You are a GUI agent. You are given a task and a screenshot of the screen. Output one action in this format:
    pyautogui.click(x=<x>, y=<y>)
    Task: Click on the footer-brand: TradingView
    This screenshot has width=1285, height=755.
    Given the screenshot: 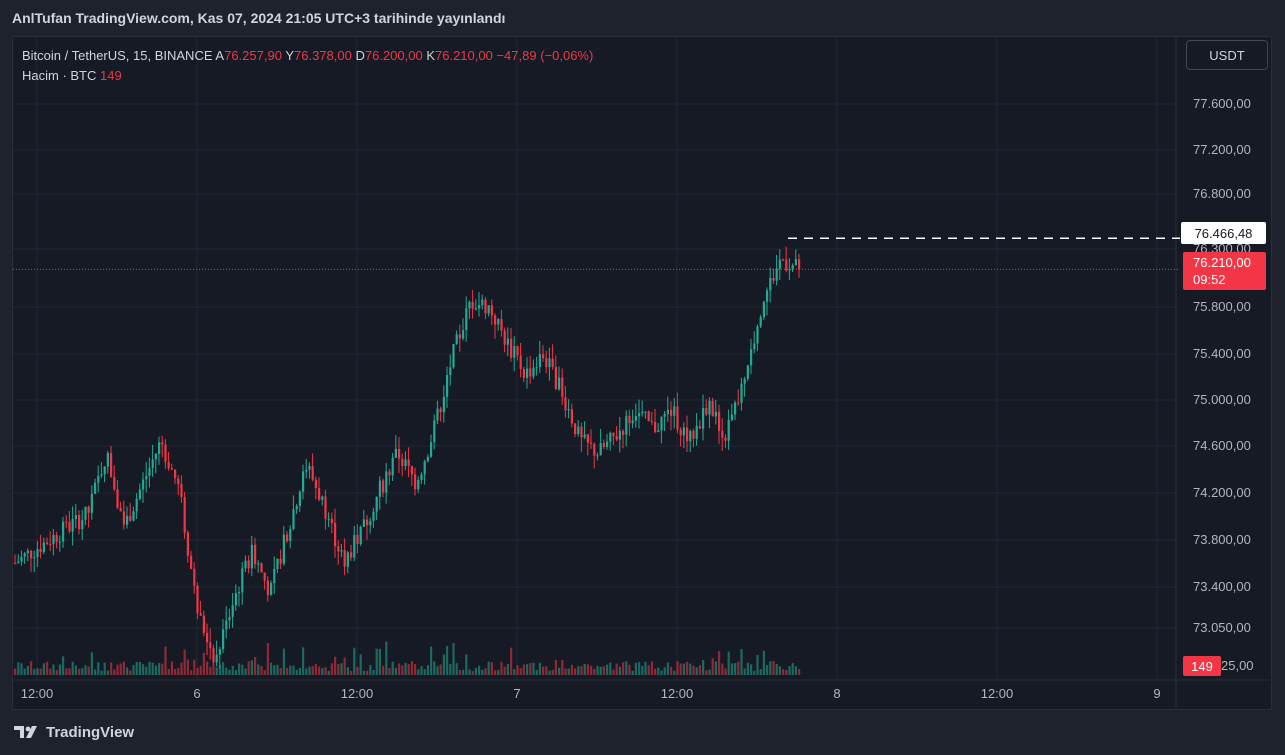 What is the action you would take?
    pyautogui.click(x=74, y=732)
    